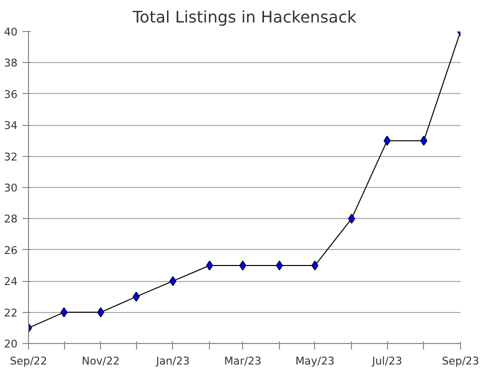 The image size is (490, 380). Describe the element at coordinates (11, 281) in the screenshot. I see `y-tick-label: 24` at that location.